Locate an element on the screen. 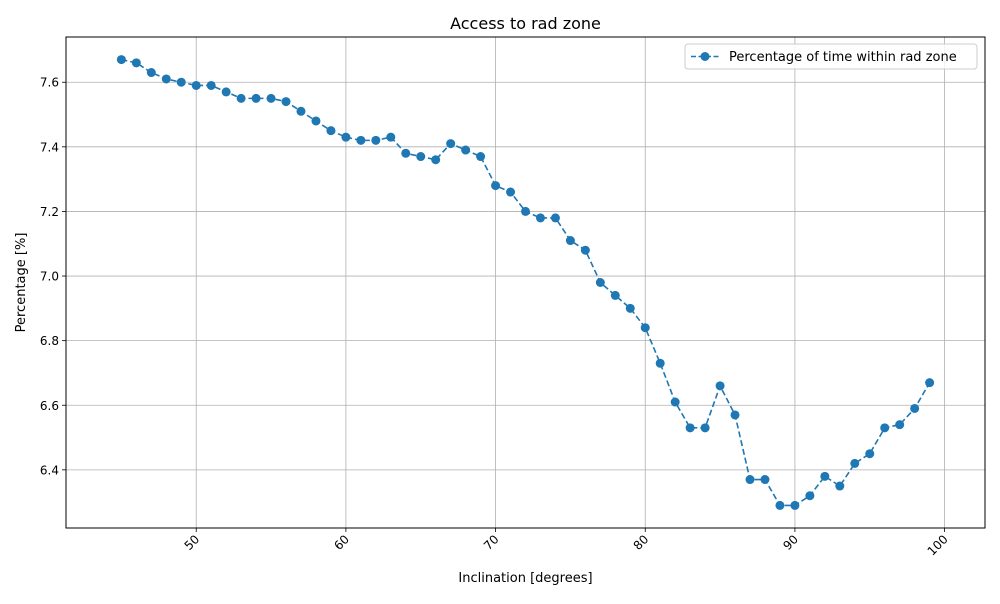 The image size is (1000, 604). x-tick-label: 100 is located at coordinates (938, 545).